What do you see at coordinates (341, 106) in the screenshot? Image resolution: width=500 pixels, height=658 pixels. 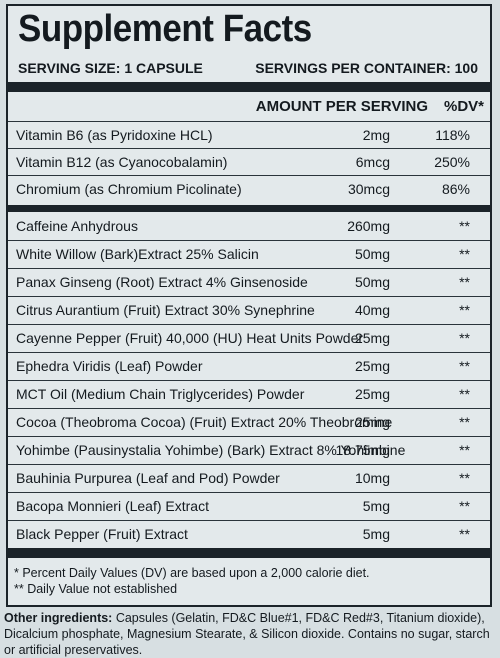 I see `amount-header: AMOUNT PER SERVING` at bounding box center [341, 106].